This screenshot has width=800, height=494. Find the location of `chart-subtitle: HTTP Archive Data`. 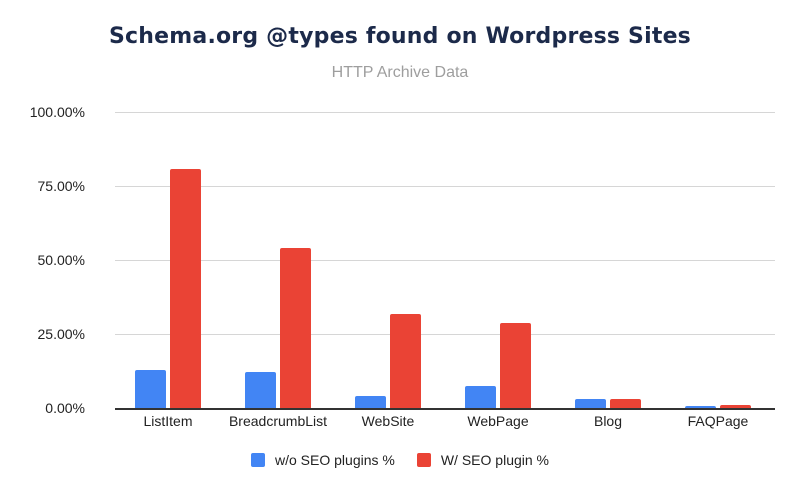

chart-subtitle: HTTP Archive Data is located at coordinates (400, 72).